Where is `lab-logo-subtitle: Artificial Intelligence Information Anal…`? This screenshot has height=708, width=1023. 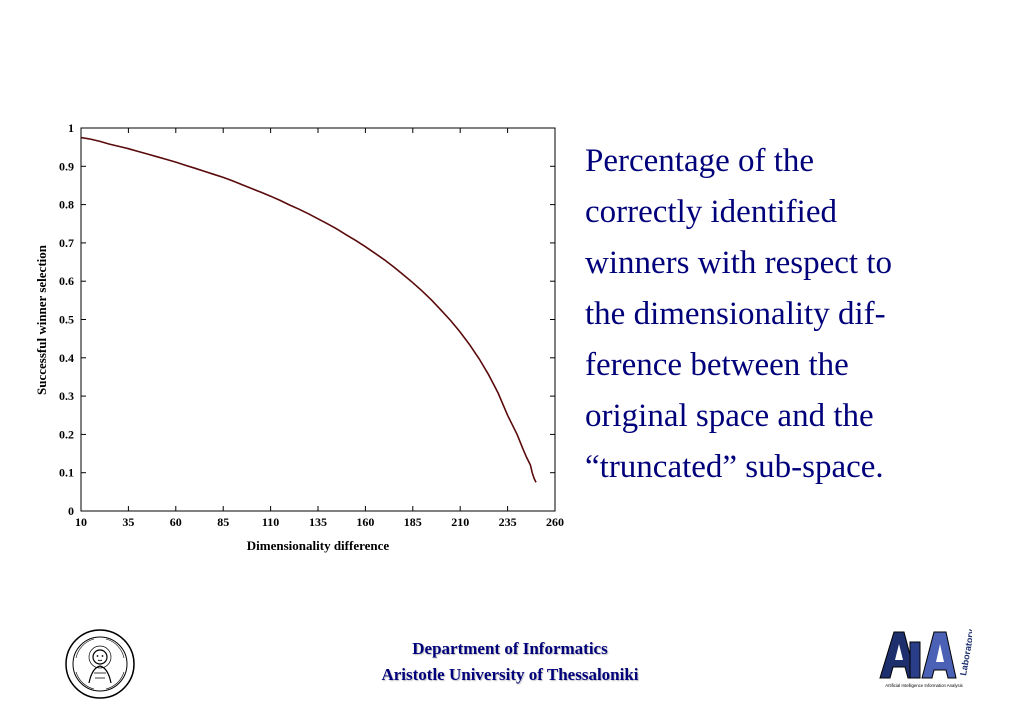
lab-logo-subtitle: Artificial Intelligence Information Anal… is located at coordinates (924, 685).